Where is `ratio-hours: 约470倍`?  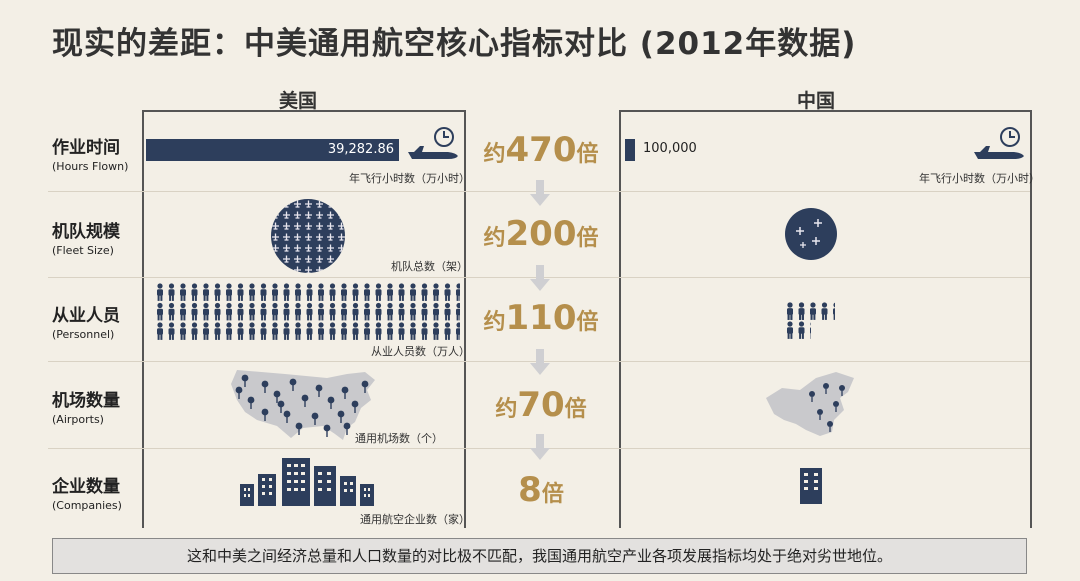
ratio-hours: 约470倍 is located at coordinates (541, 150).